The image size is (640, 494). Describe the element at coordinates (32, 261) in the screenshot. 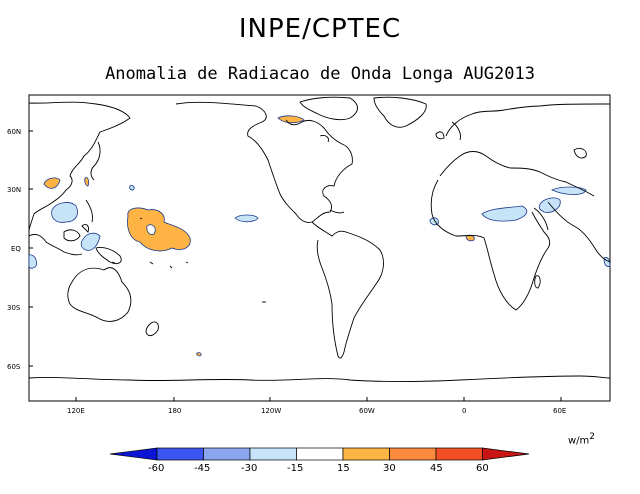

I see `indian-ocean-negative-anomaly` at that location.